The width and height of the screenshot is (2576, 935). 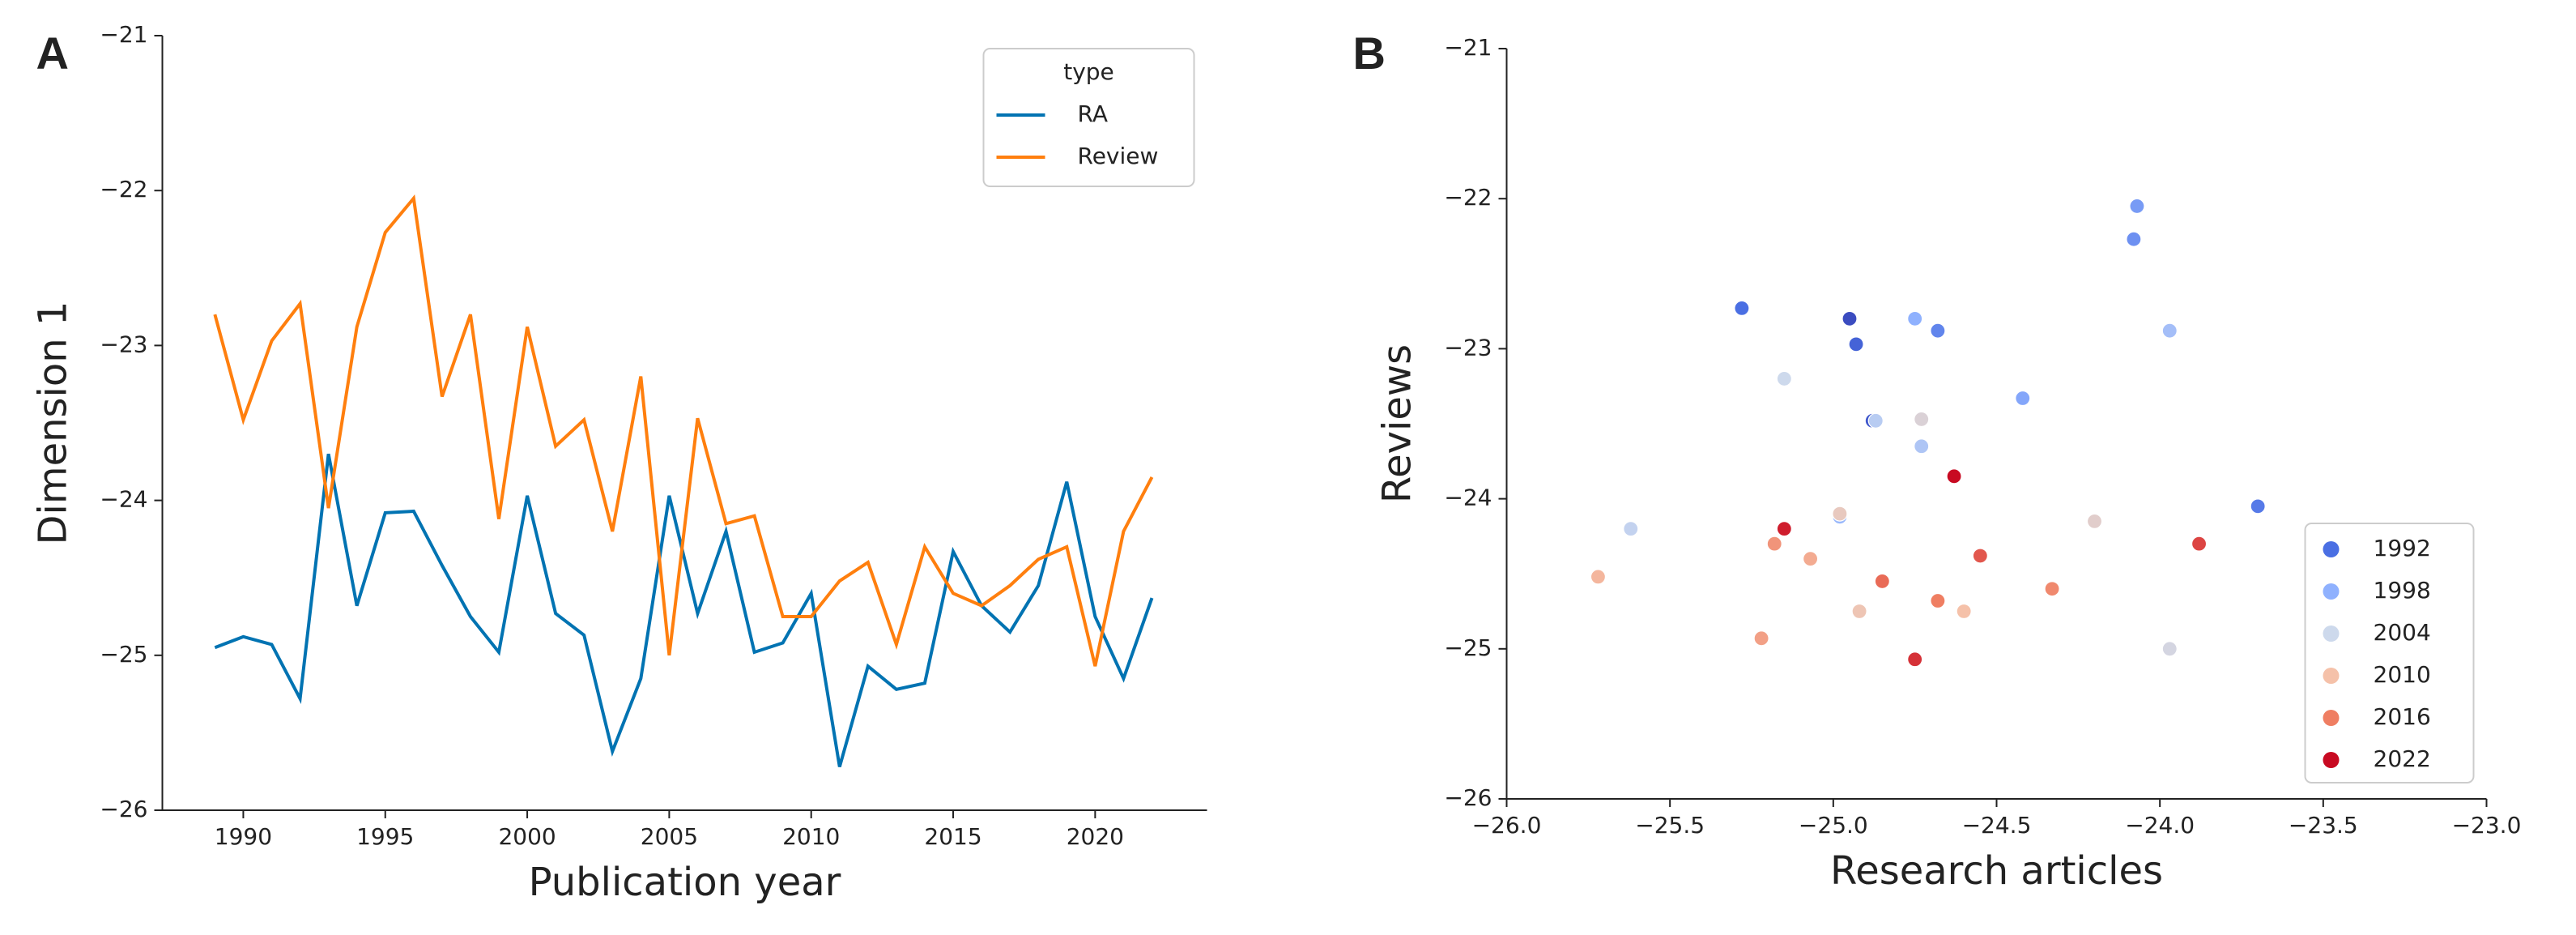 What do you see at coordinates (1397, 423) in the screenshot?
I see `y-axis-label: Reviews` at bounding box center [1397, 423].